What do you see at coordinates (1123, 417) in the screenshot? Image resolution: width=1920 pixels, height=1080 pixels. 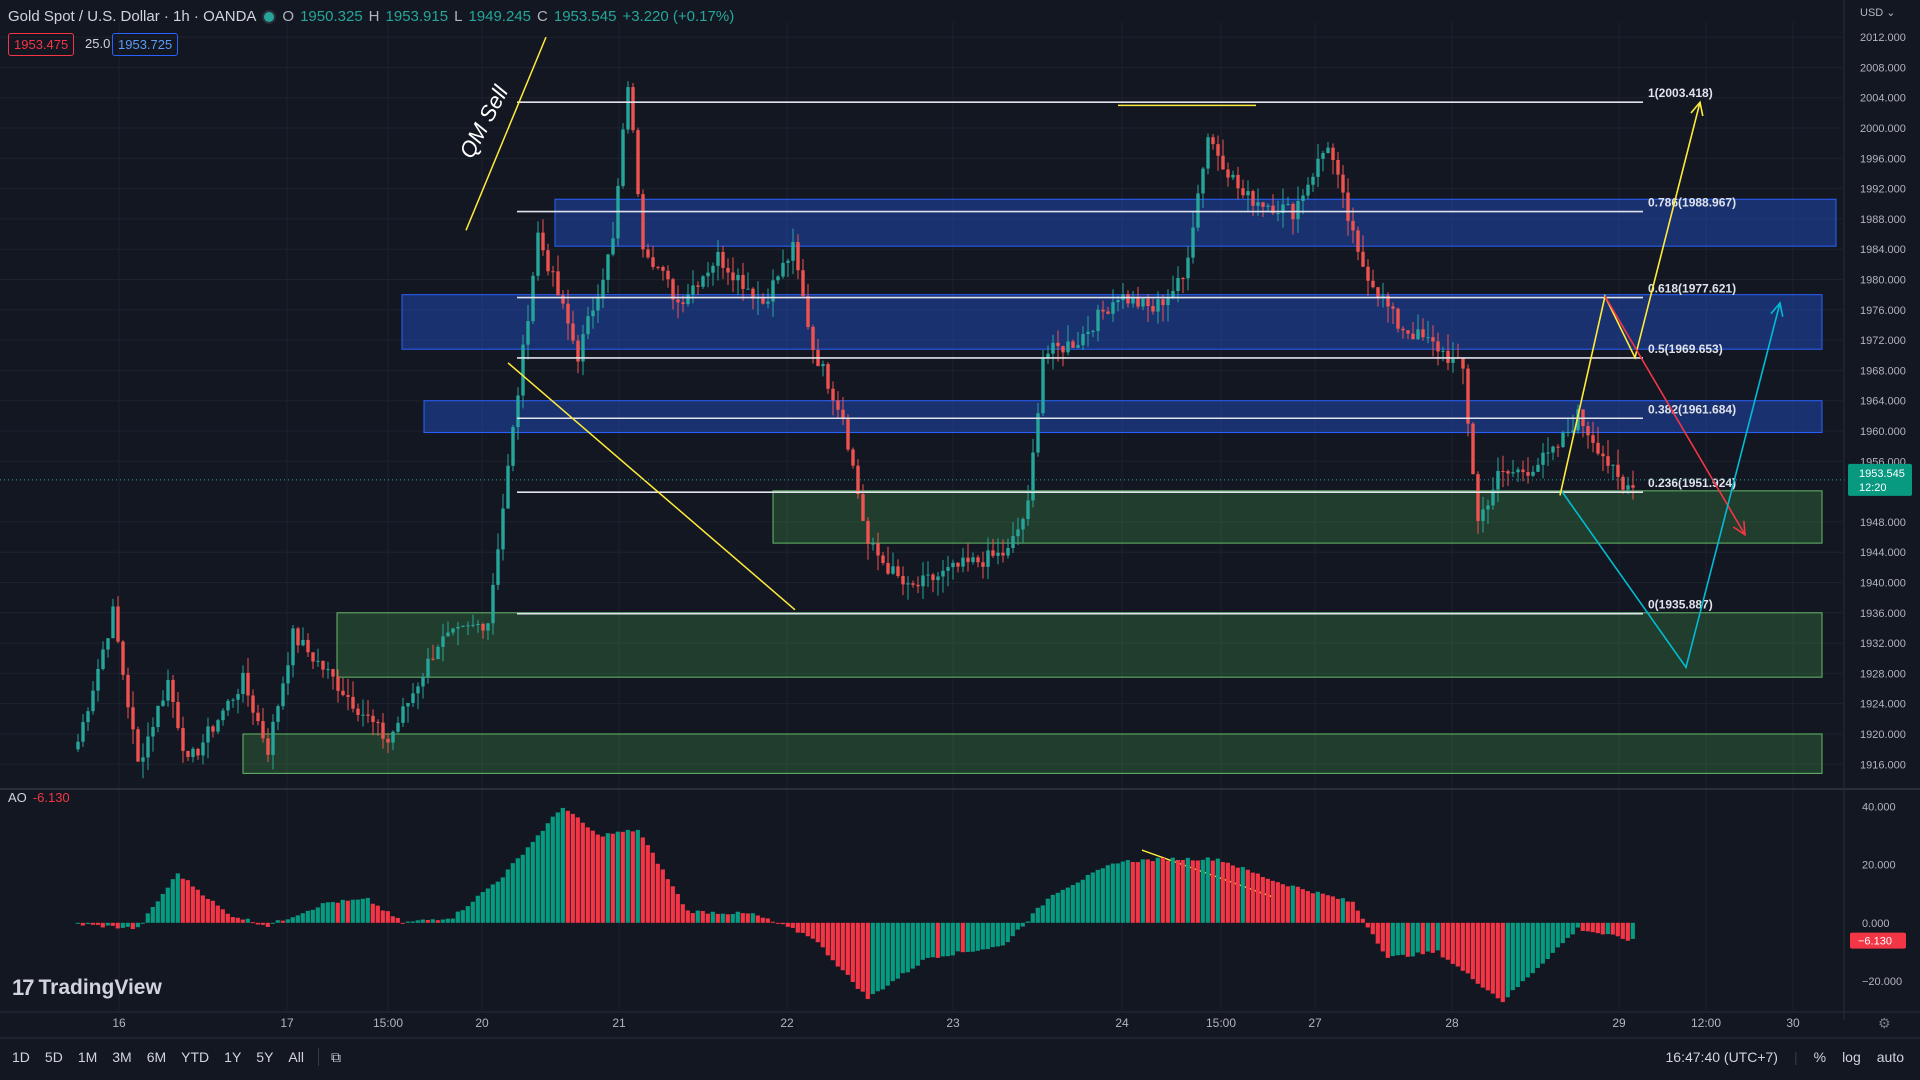 I see `supply-zone` at bounding box center [1123, 417].